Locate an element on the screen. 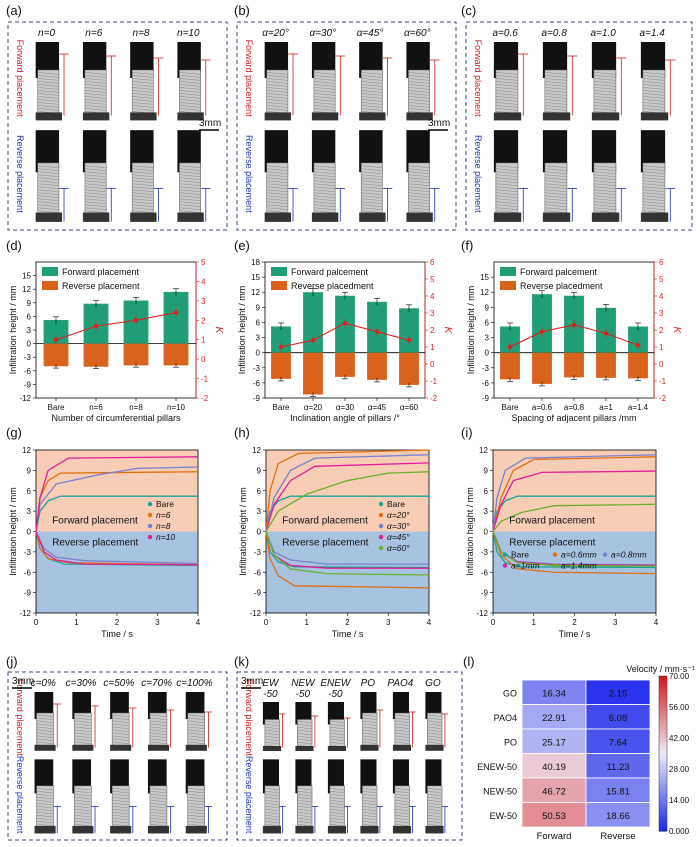 The image size is (700, 847). y-tick-label: 6 is located at coordinates (29, 316).